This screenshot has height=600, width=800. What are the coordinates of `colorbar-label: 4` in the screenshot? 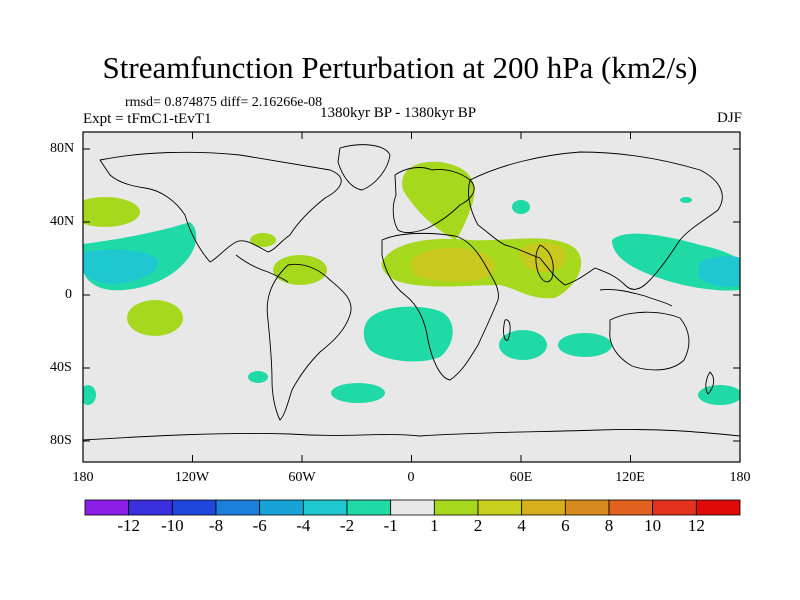 It's located at (521, 525).